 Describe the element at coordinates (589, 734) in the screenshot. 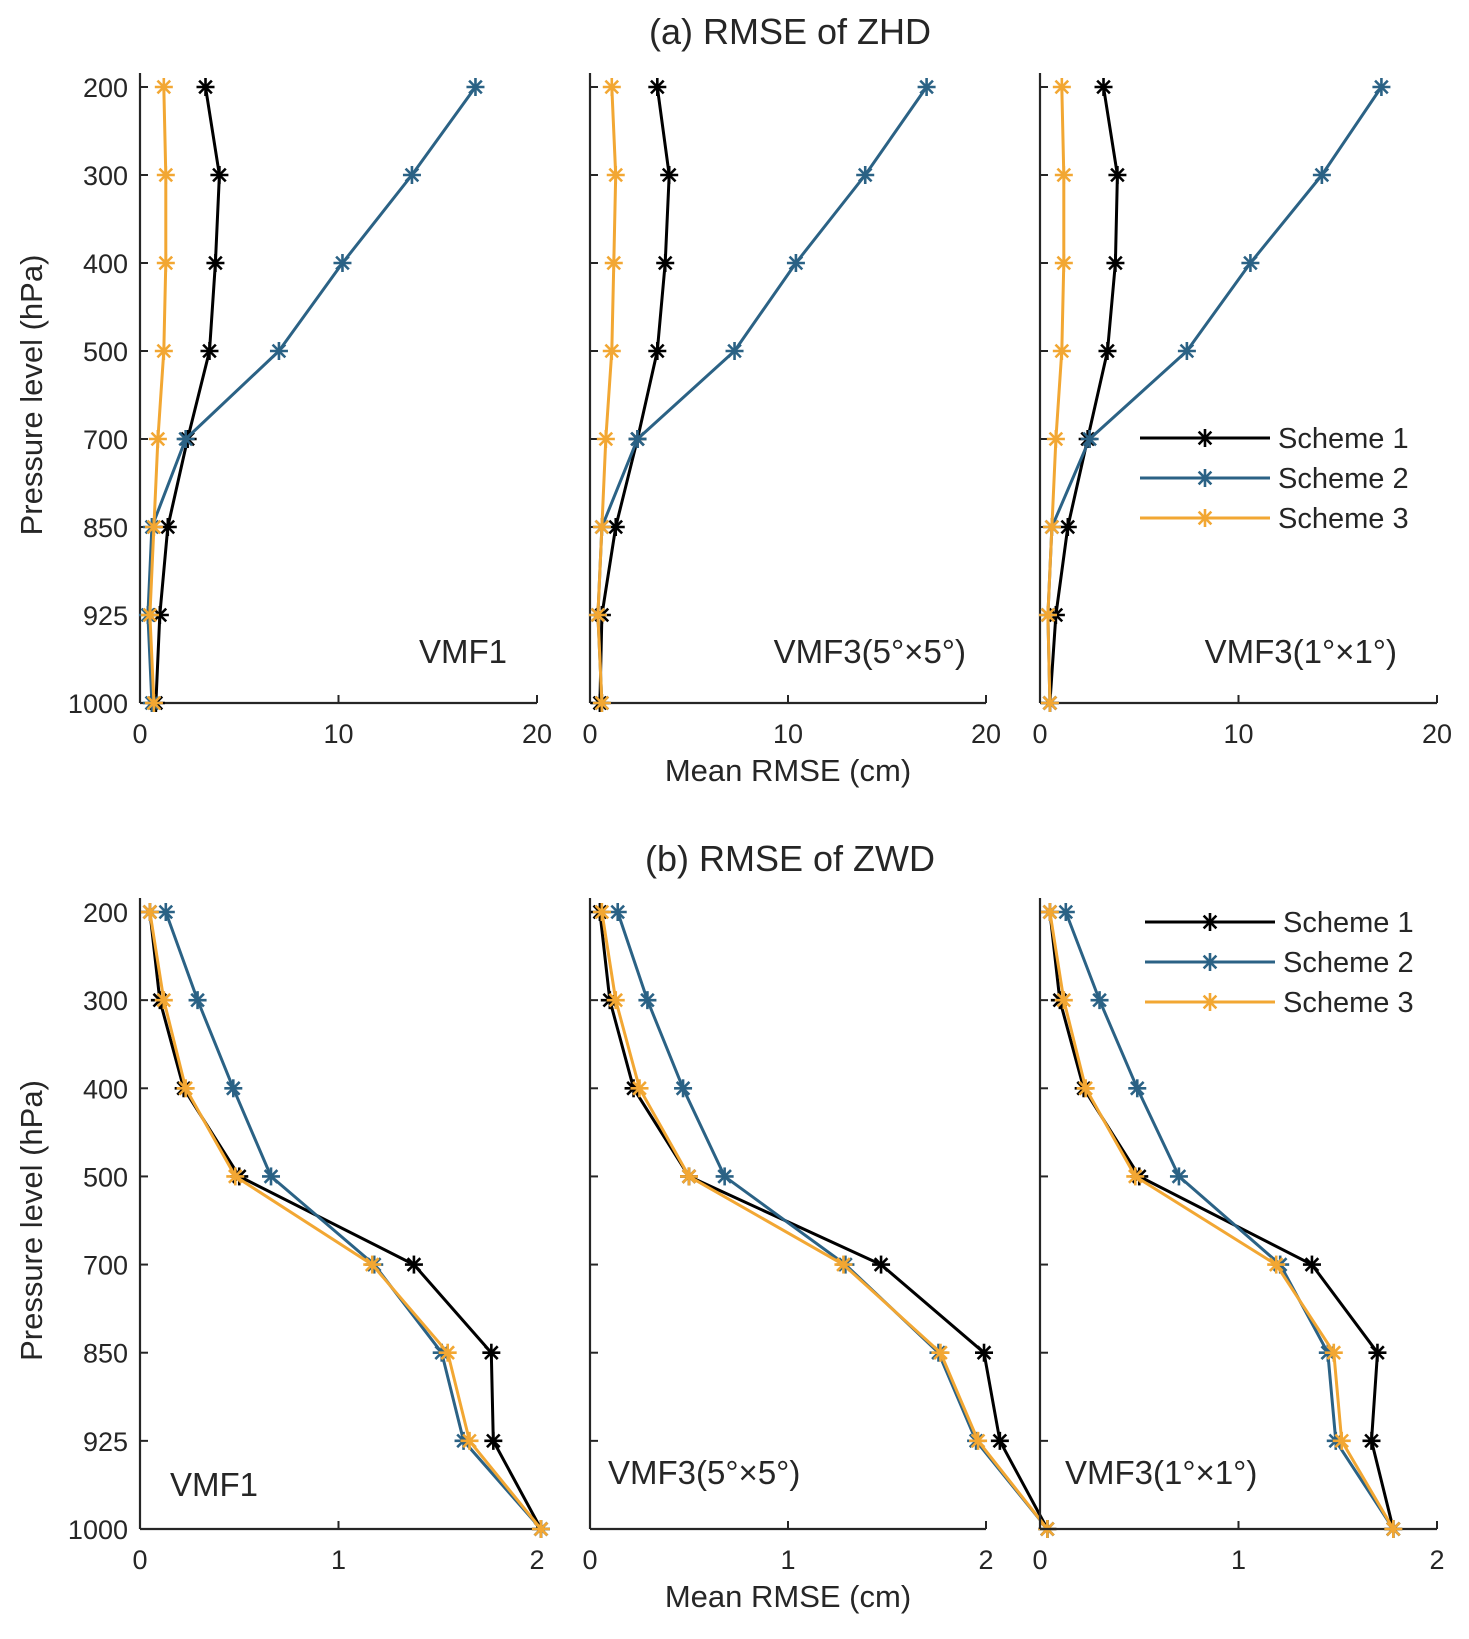

I see `x-tick-label: 0` at that location.